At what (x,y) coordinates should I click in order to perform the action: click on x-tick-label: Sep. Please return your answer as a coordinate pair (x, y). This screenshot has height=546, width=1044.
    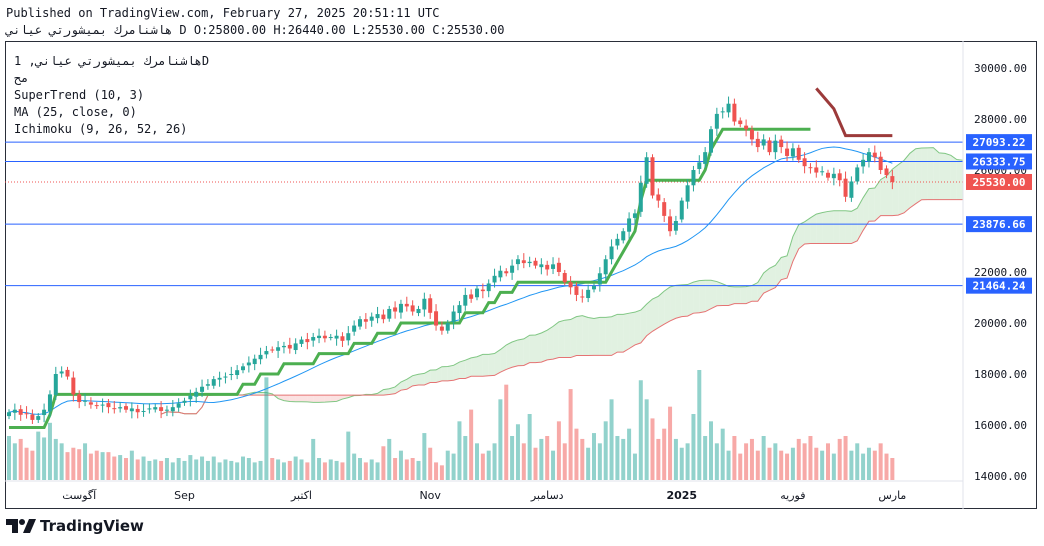
    Looking at the image, I should click on (184, 495).